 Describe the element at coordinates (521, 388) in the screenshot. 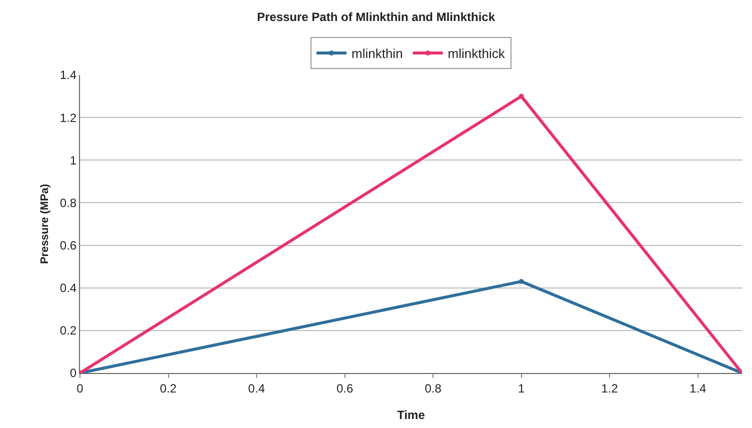

I see `x-tick-label: 1` at that location.